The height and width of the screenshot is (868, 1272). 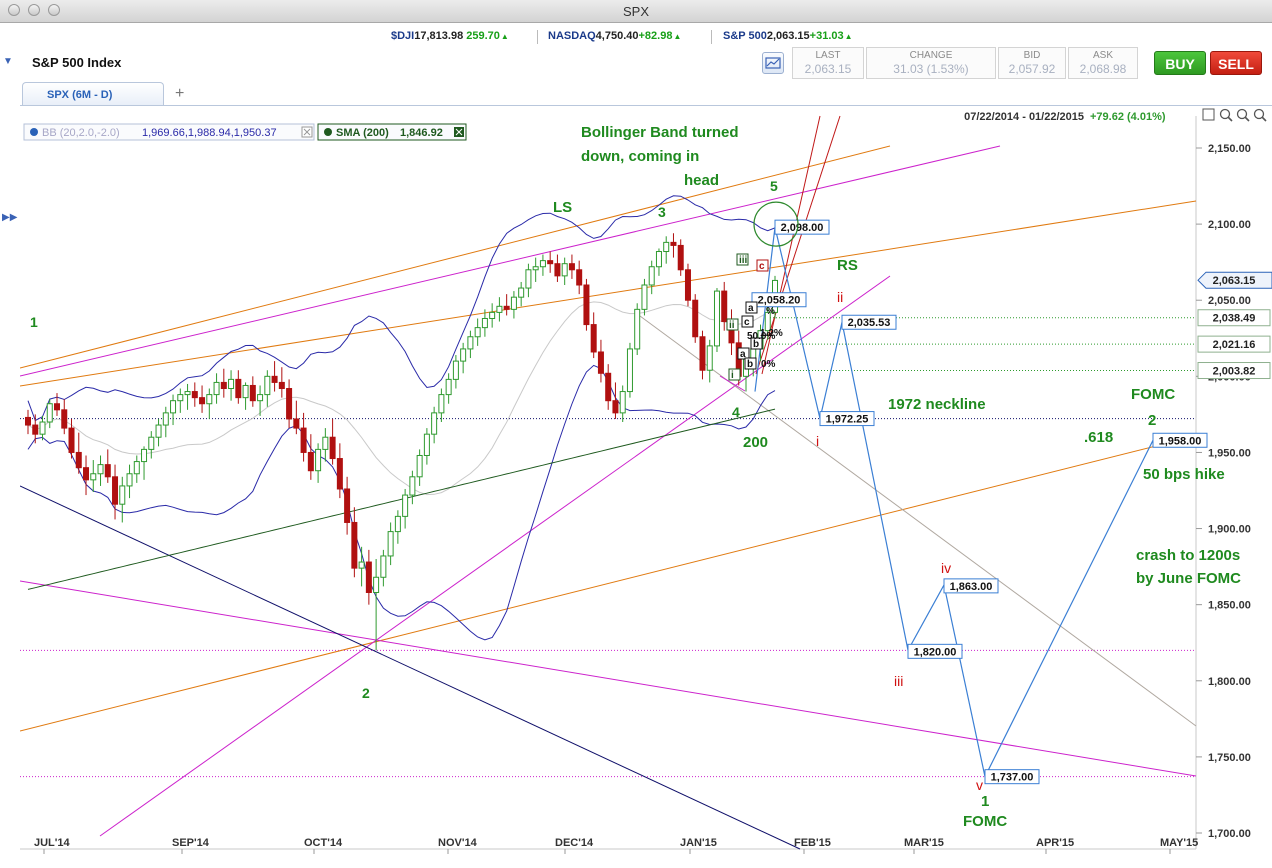 I want to click on left-panel-strip: ▶▶, so click(x=10, y=474).